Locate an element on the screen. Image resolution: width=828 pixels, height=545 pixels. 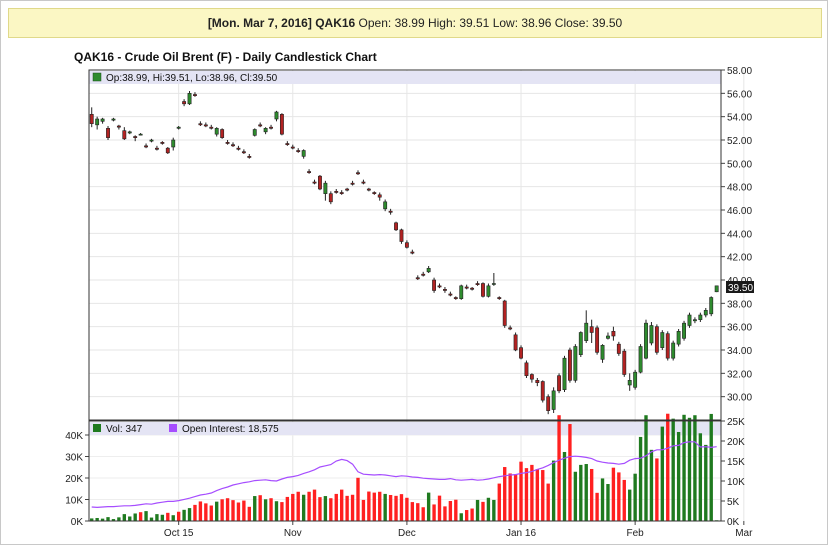
open-interest-line is located at coordinates (404, 475).